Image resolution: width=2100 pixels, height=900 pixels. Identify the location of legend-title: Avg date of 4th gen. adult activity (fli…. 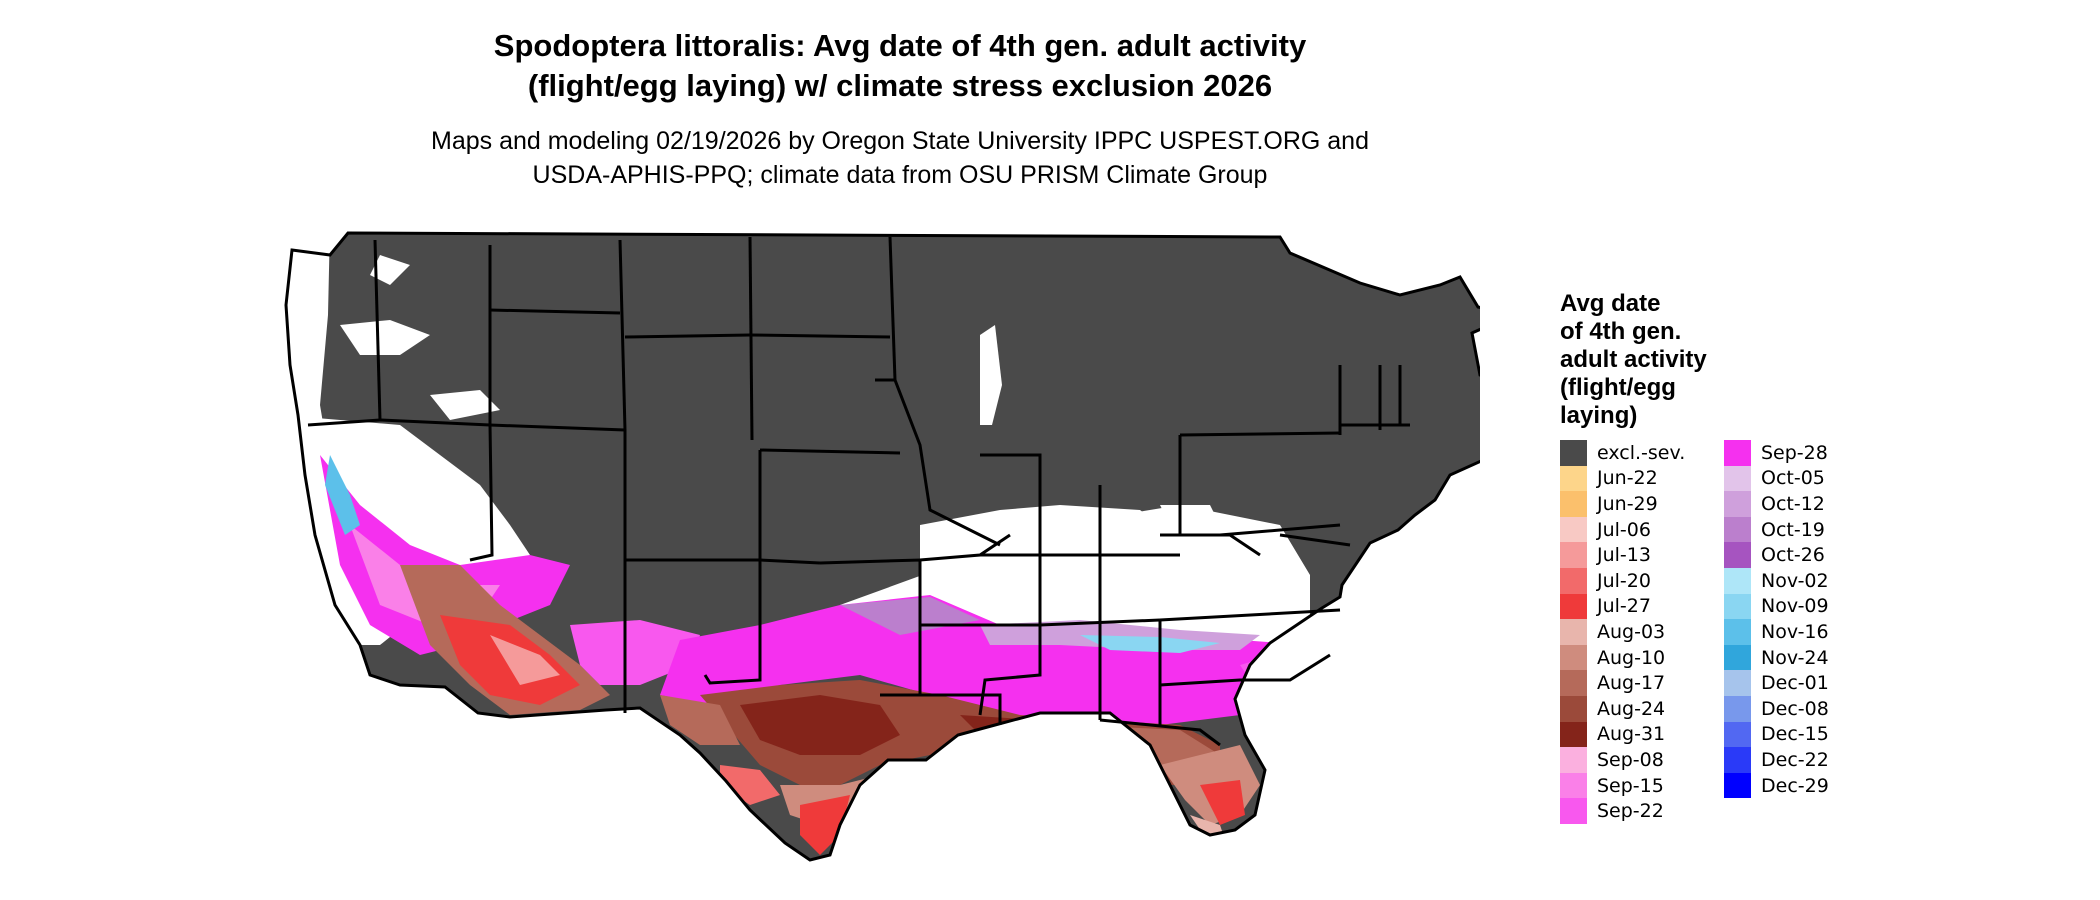
(1770, 360).